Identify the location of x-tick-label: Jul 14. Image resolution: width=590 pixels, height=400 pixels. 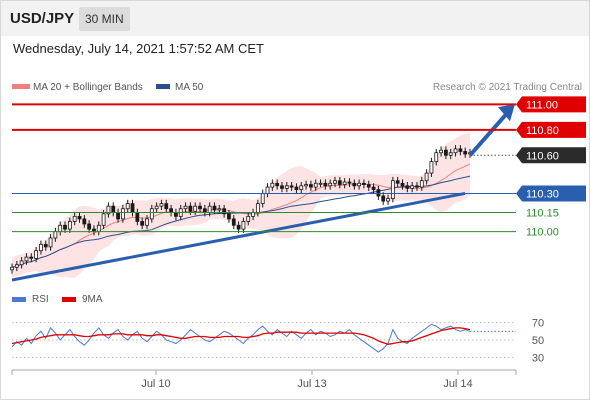
(457, 384).